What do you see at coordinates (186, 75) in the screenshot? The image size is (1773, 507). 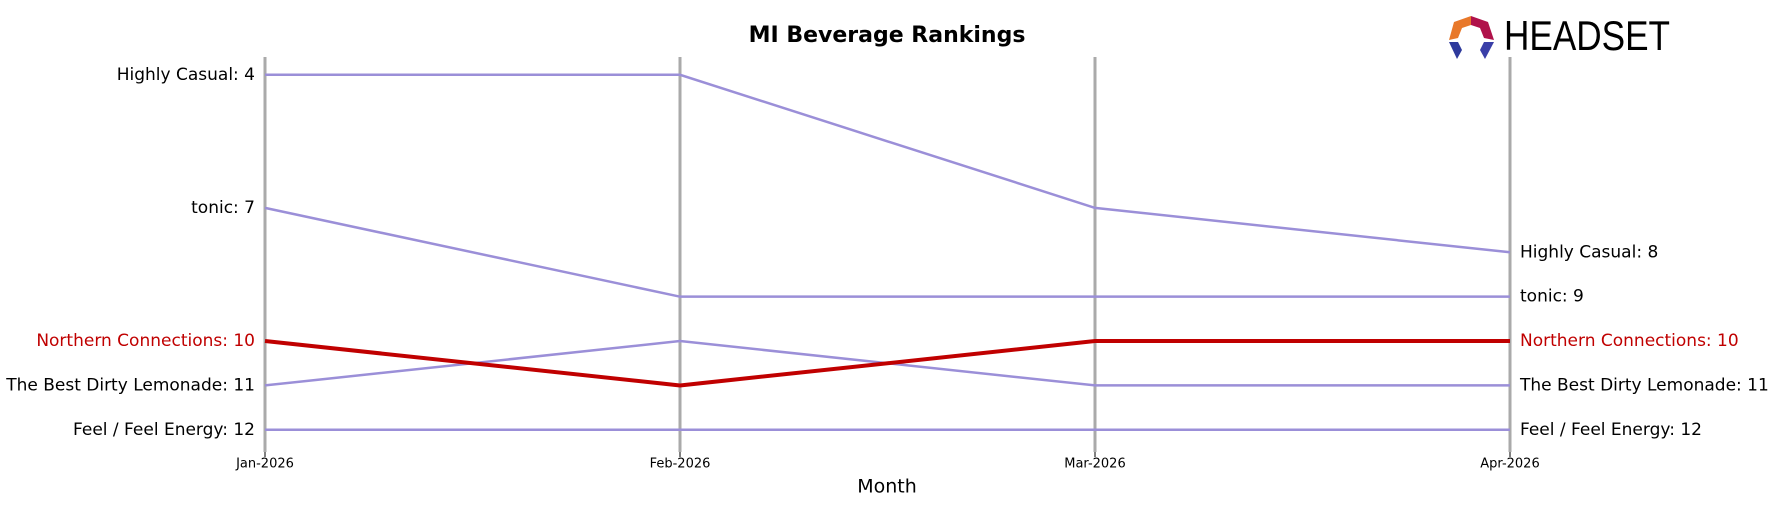 I see `data-label: Highly Casual: 4` at bounding box center [186, 75].